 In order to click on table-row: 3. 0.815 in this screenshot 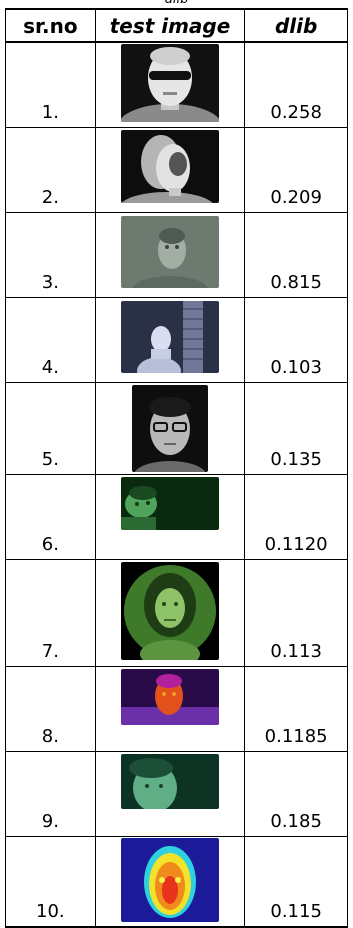, I will do `click(176, 255)`.